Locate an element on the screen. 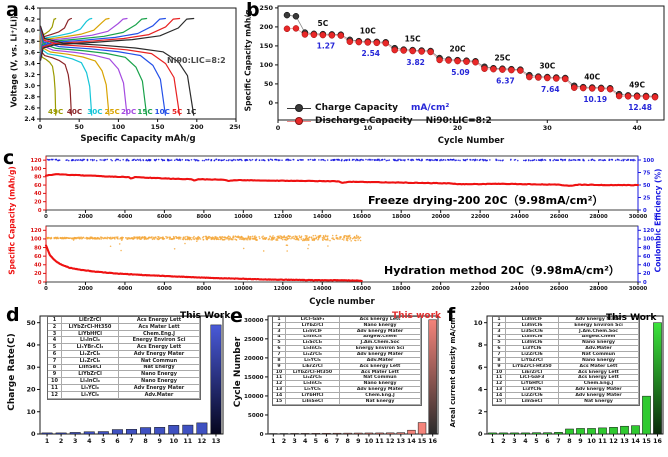  journal-cell: Acs Energy Lett is located at coordinates (159, 347).